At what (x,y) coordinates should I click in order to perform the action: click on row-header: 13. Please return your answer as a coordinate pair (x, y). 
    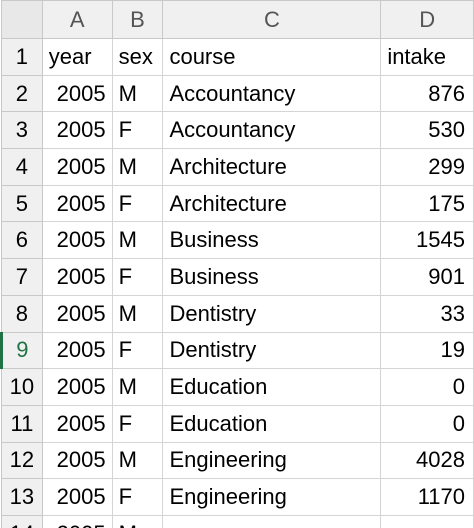
    Looking at the image, I should click on (22, 497).